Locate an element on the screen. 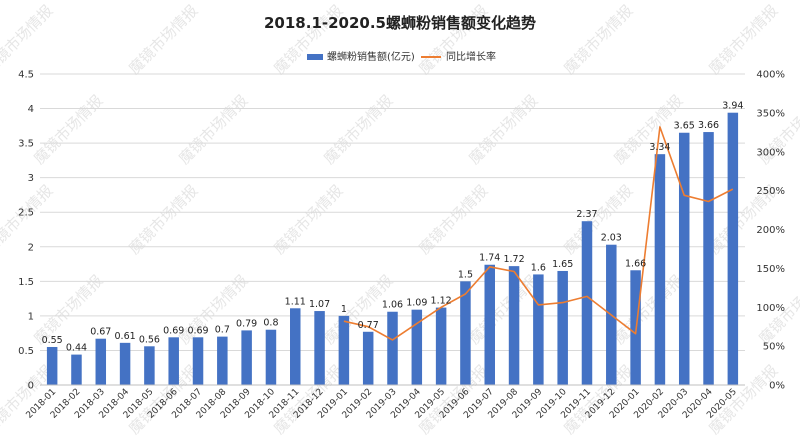 This screenshot has width=800, height=438. legend-bar-label: 螺蛳粉销售额(亿元) is located at coordinates (371, 56).